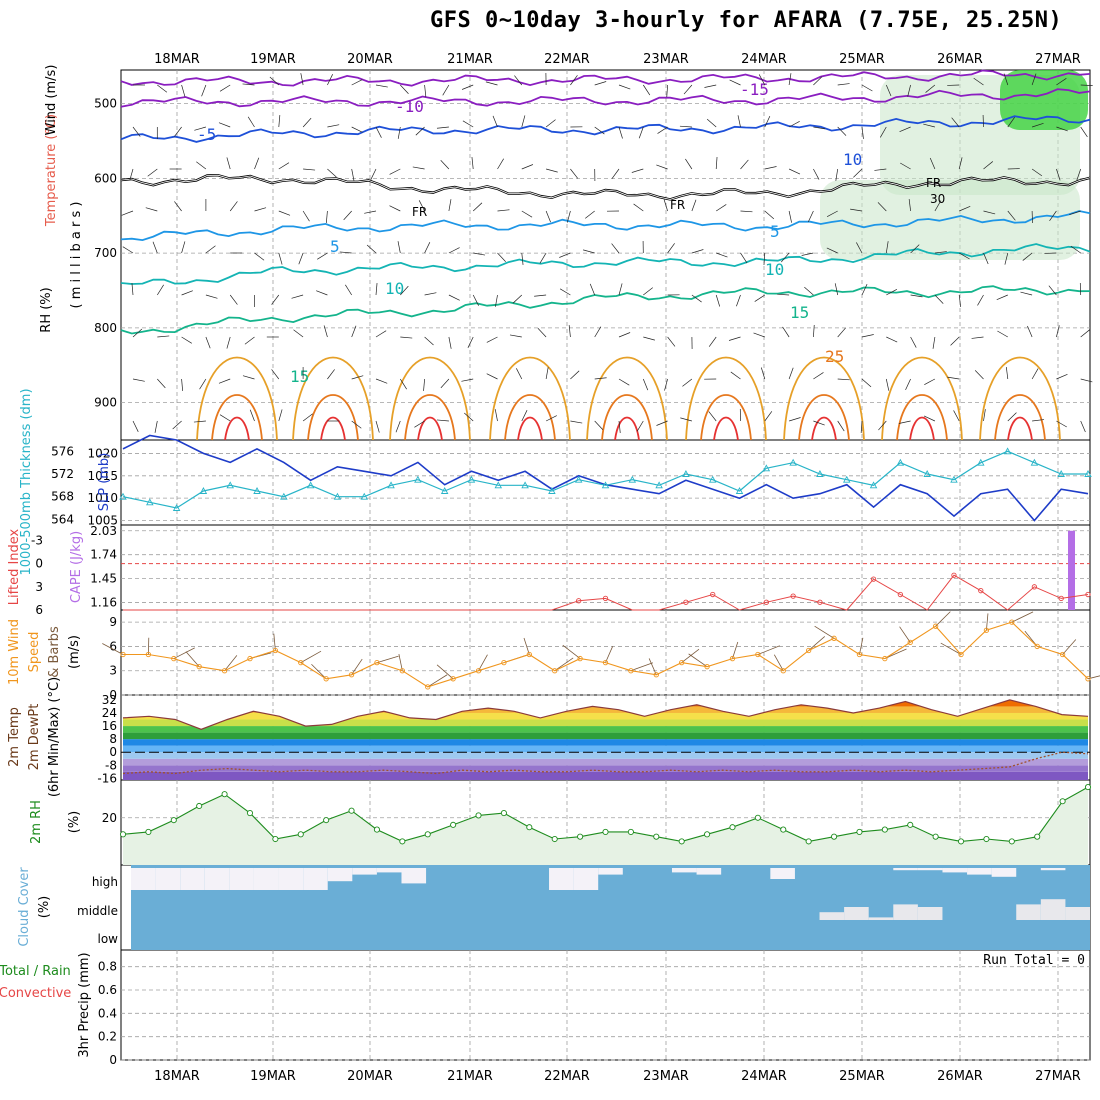 This screenshot has width=1100, height=1100. I want to click on rh-units-label: (%), so click(74, 822).